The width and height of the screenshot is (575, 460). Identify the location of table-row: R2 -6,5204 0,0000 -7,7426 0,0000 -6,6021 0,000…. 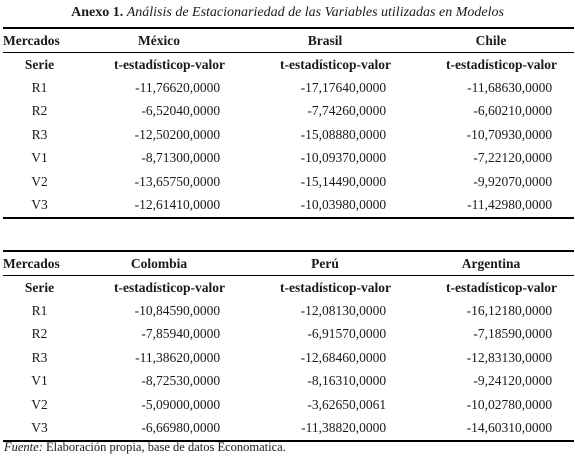
(288, 112).